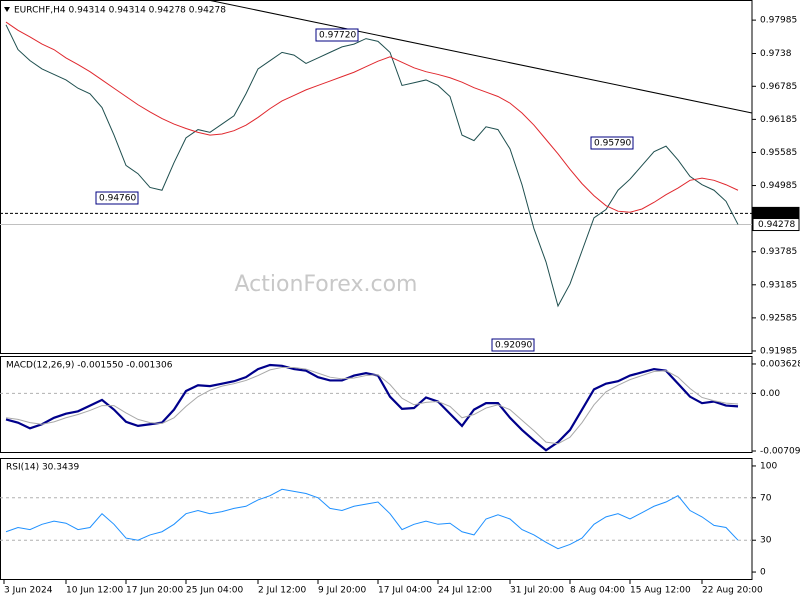 The width and height of the screenshot is (800, 600). Describe the element at coordinates (768, 466) in the screenshot. I see `y-tick-label: 100` at that location.